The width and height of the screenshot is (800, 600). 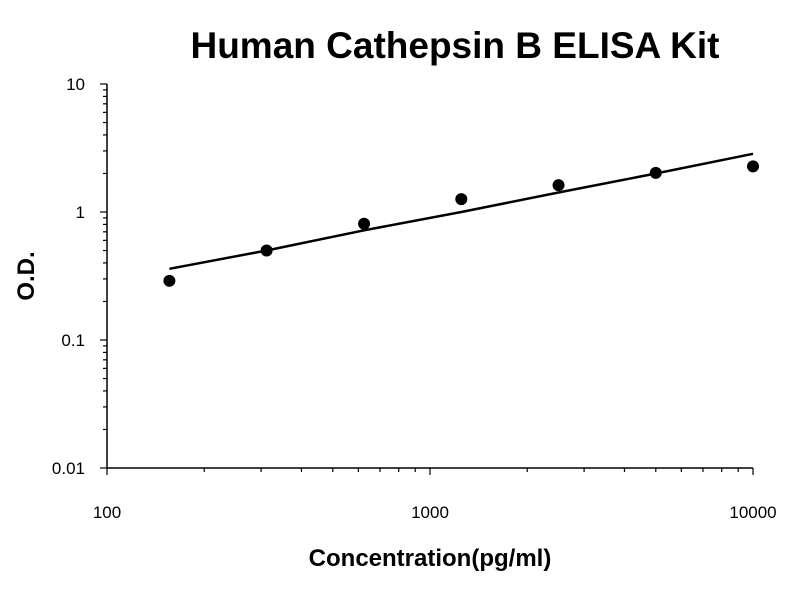 I want to click on y-tick-label: 10, so click(x=75, y=84).